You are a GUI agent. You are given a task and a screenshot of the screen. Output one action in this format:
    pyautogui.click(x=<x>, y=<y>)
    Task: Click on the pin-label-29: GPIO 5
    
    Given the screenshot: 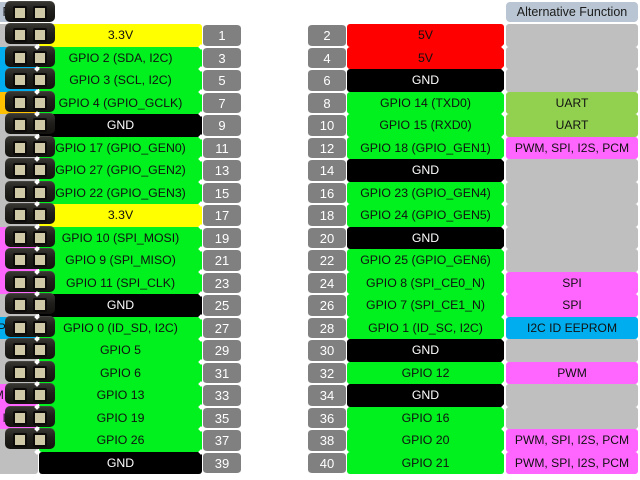 What is the action you would take?
    pyautogui.click(x=120, y=350)
    